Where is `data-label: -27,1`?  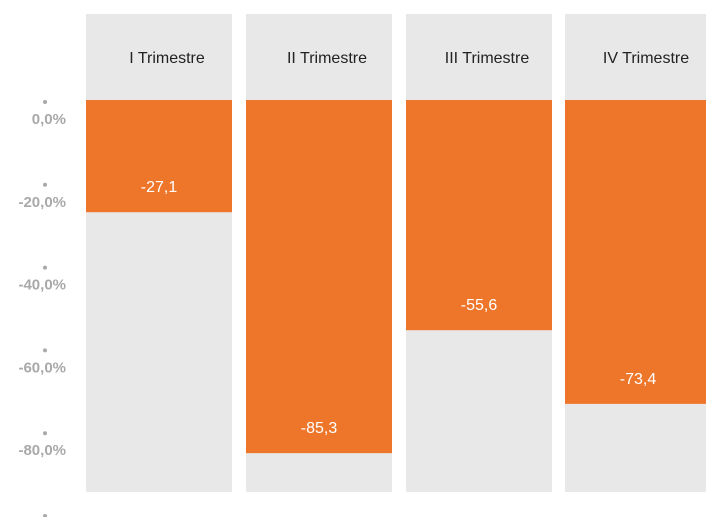
data-label: -27,1 is located at coordinates (159, 187).